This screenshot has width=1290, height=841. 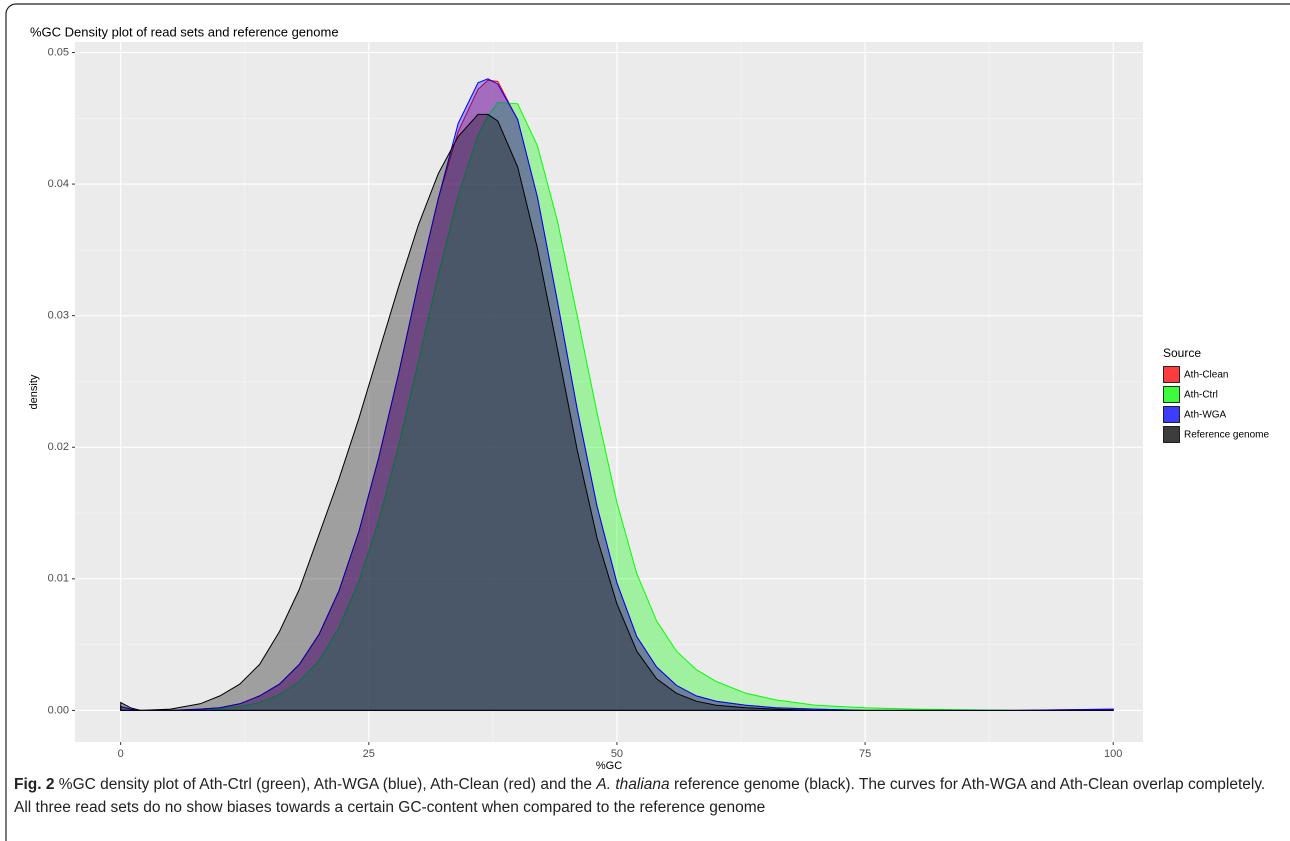 I want to click on y-tick-label: 0.03, so click(x=58, y=316).